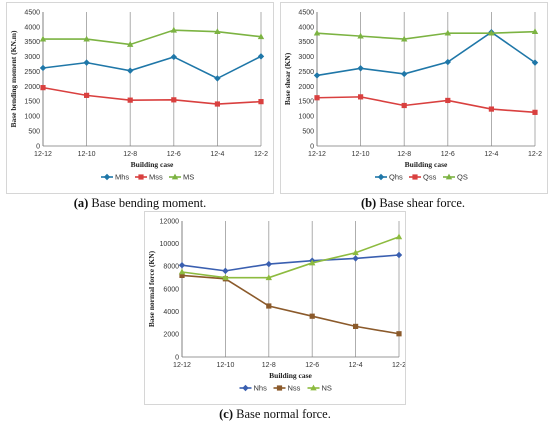 The width and height of the screenshot is (550, 424). Describe the element at coordinates (356, 365) in the screenshot. I see `x-tick-label: 12-4` at that location.